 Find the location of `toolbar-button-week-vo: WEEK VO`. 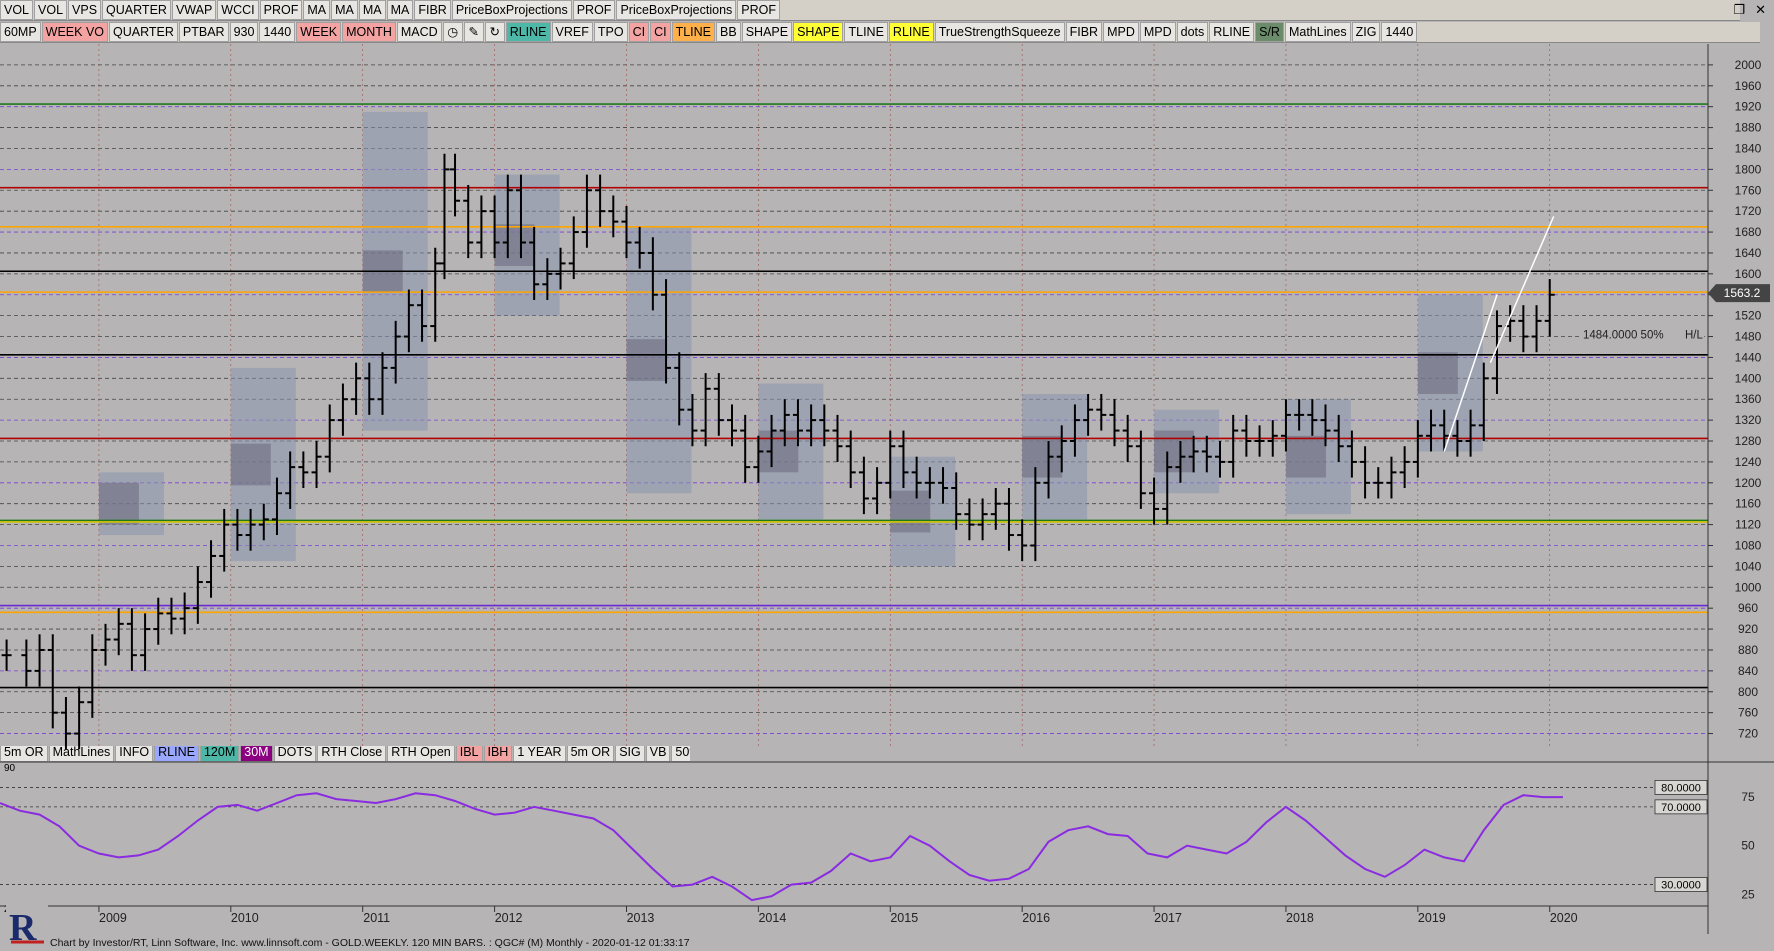

toolbar-button-week-vo: WEEK VO is located at coordinates (74, 32).